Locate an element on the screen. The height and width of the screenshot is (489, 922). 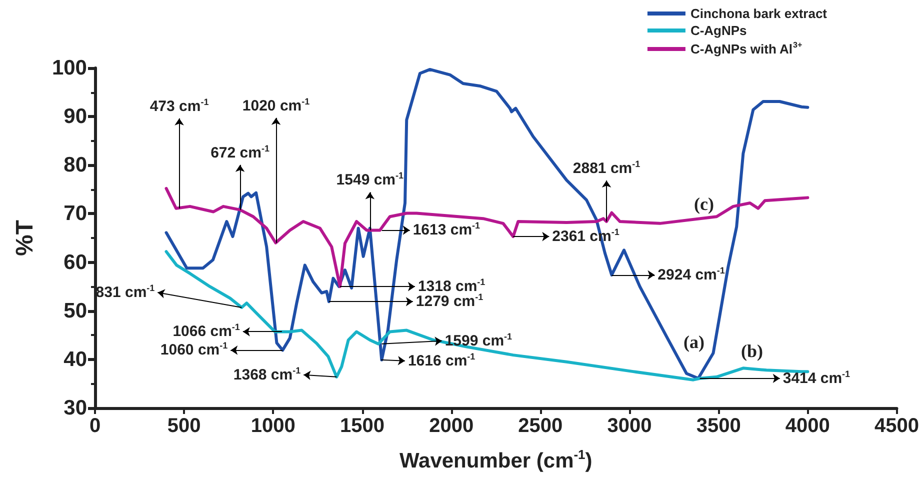
x-tick-label: 1500 is located at coordinates (362, 426).